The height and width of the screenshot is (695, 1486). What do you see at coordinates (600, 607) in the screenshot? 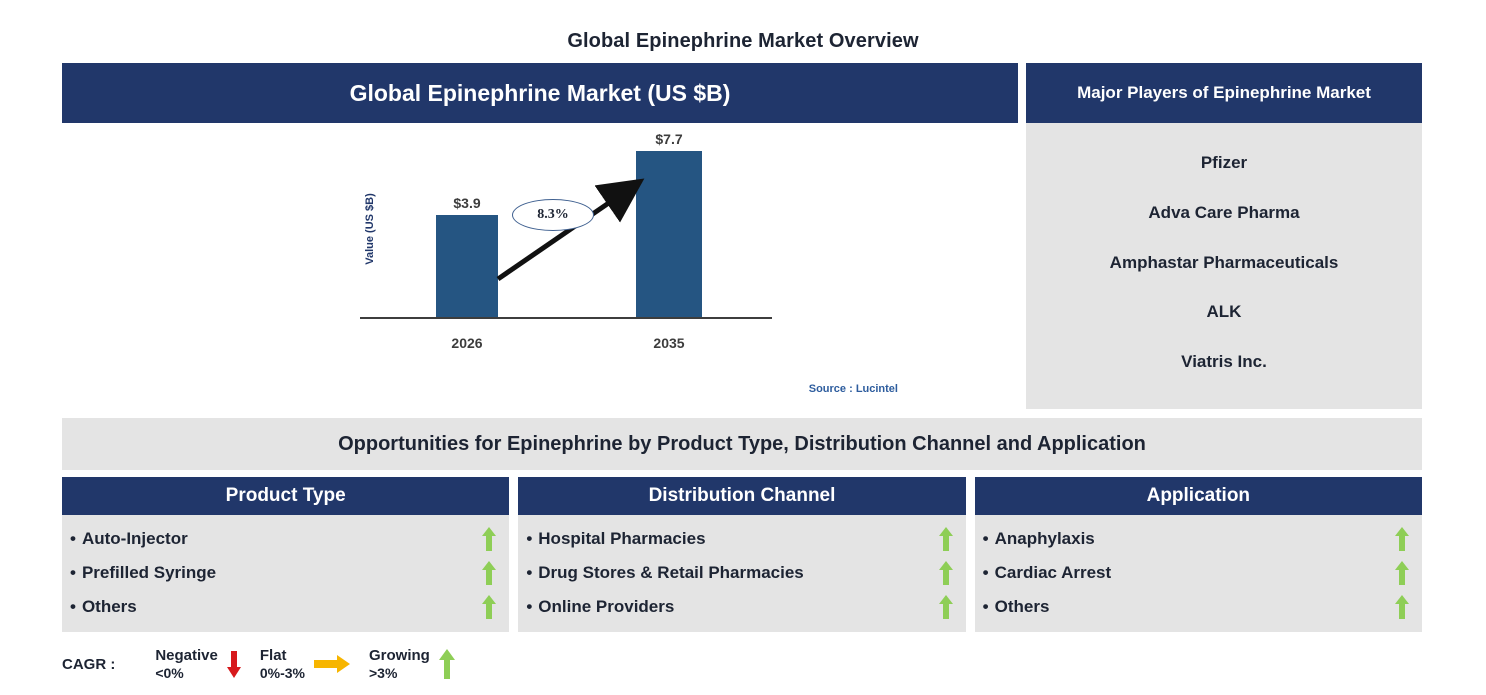
I see `list-item-label: Online Providers` at bounding box center [600, 607].